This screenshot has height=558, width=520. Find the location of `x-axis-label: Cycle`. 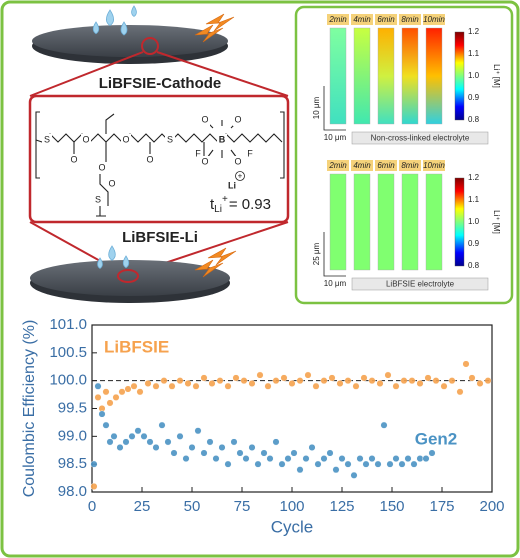

x-axis-label: Cycle is located at coordinates (292, 526).